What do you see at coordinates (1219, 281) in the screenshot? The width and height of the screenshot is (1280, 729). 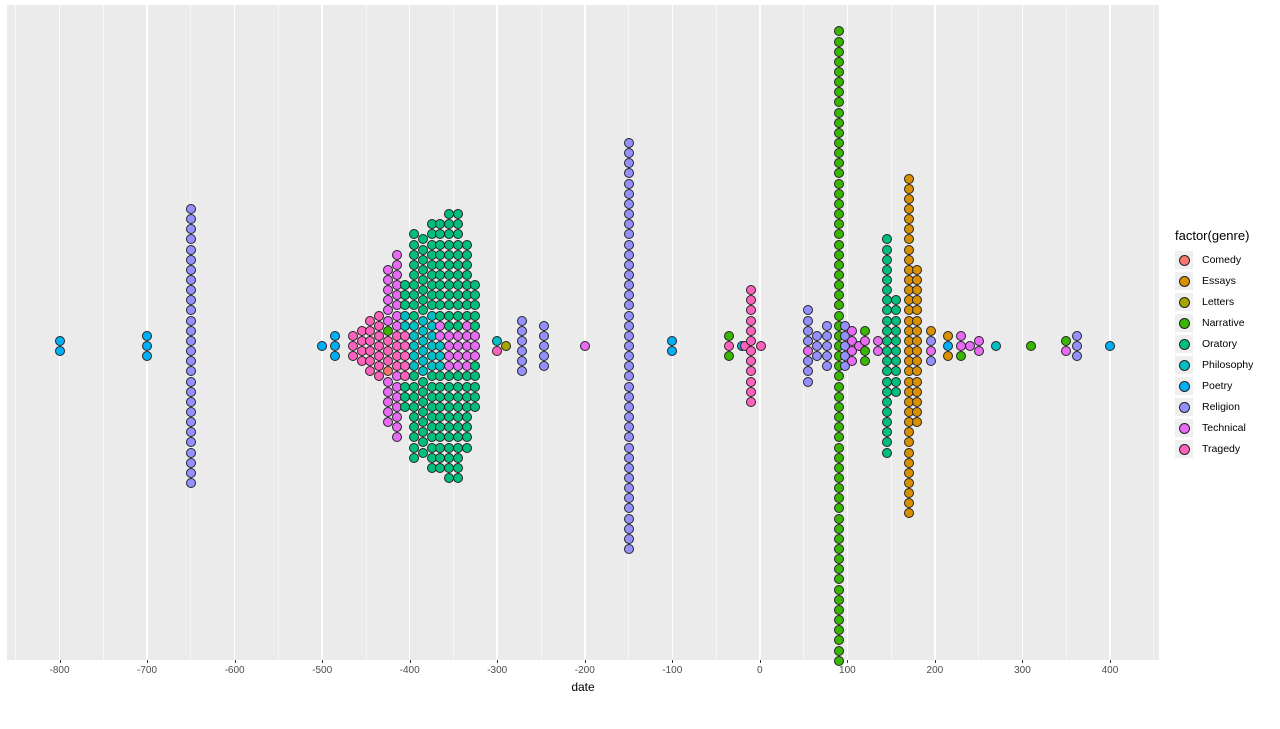 I see `legend-label: Essays` at bounding box center [1219, 281].